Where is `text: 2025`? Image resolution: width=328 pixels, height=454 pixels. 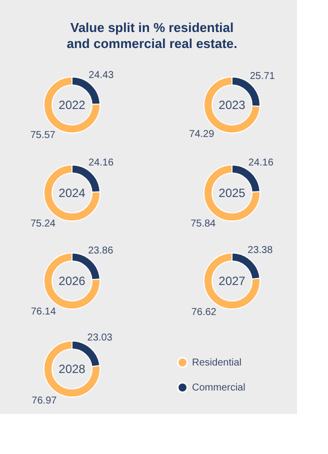
text: 2025 is located at coordinates (232, 193).